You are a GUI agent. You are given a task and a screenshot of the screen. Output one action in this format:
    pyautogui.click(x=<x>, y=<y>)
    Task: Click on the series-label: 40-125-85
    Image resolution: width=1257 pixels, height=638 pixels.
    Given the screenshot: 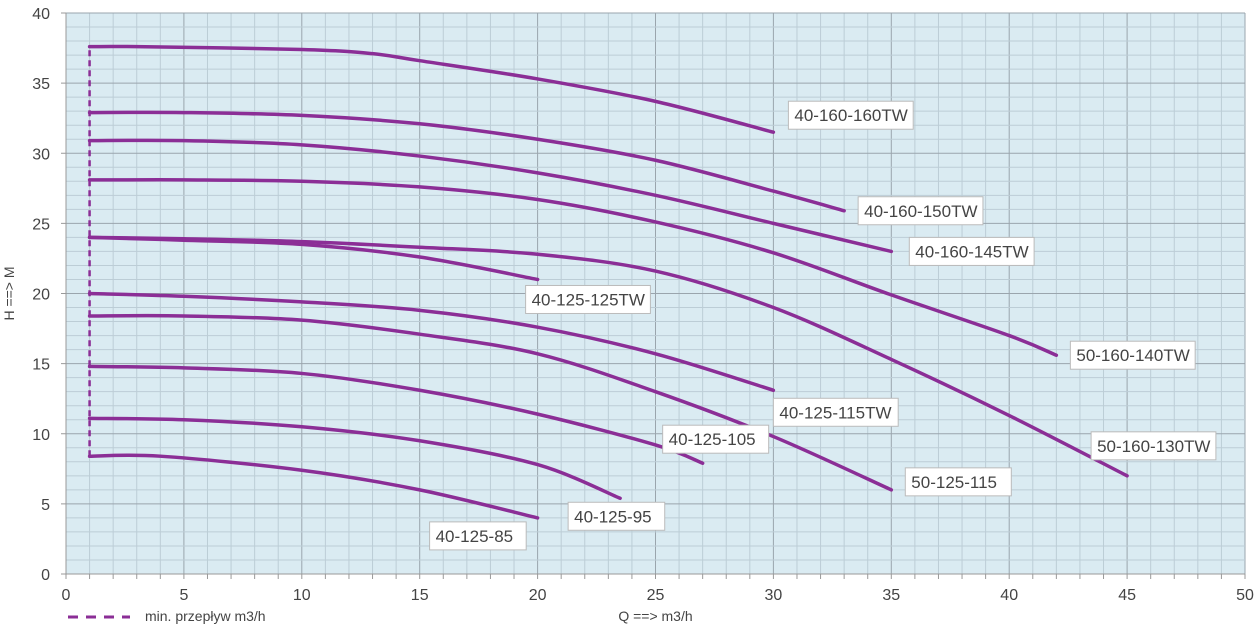 What is the action you would take?
    pyautogui.click(x=478, y=536)
    